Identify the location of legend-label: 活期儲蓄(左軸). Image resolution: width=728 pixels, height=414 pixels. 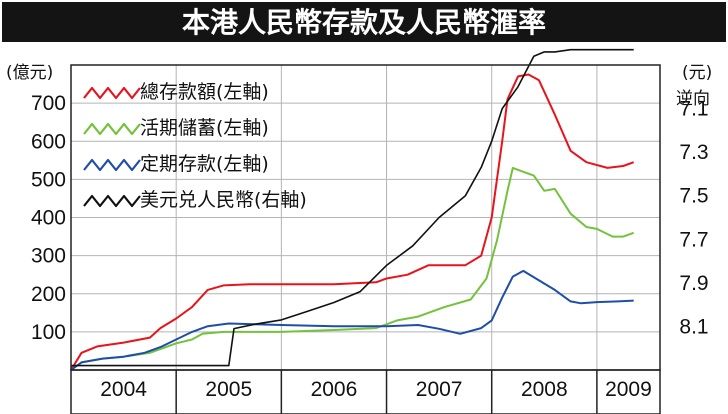
(204, 128).